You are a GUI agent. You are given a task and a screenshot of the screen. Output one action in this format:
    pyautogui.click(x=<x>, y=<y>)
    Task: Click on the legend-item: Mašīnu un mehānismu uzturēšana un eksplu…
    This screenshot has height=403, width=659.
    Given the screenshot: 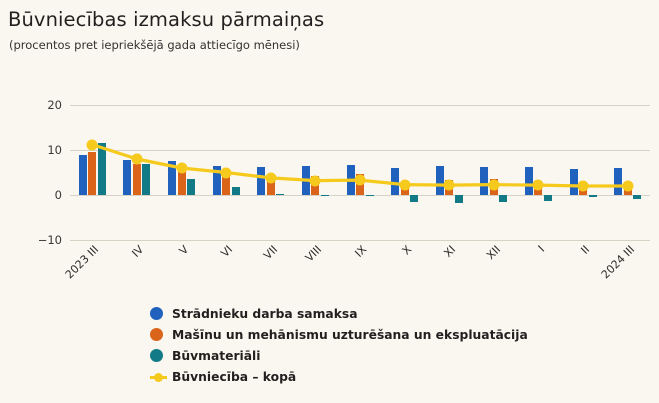 What is the action you would take?
    pyautogui.click(x=400, y=334)
    